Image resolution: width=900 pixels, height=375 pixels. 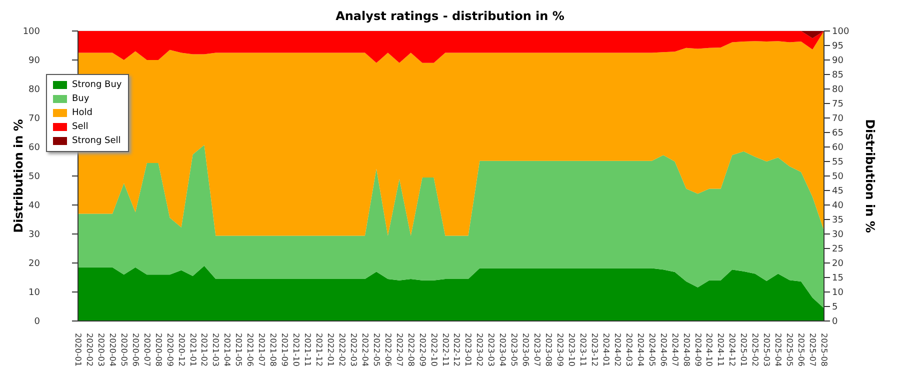 What do you see at coordinates (341, 349) in the screenshot?
I see `x-tick-label: 2022-02` at bounding box center [341, 349].